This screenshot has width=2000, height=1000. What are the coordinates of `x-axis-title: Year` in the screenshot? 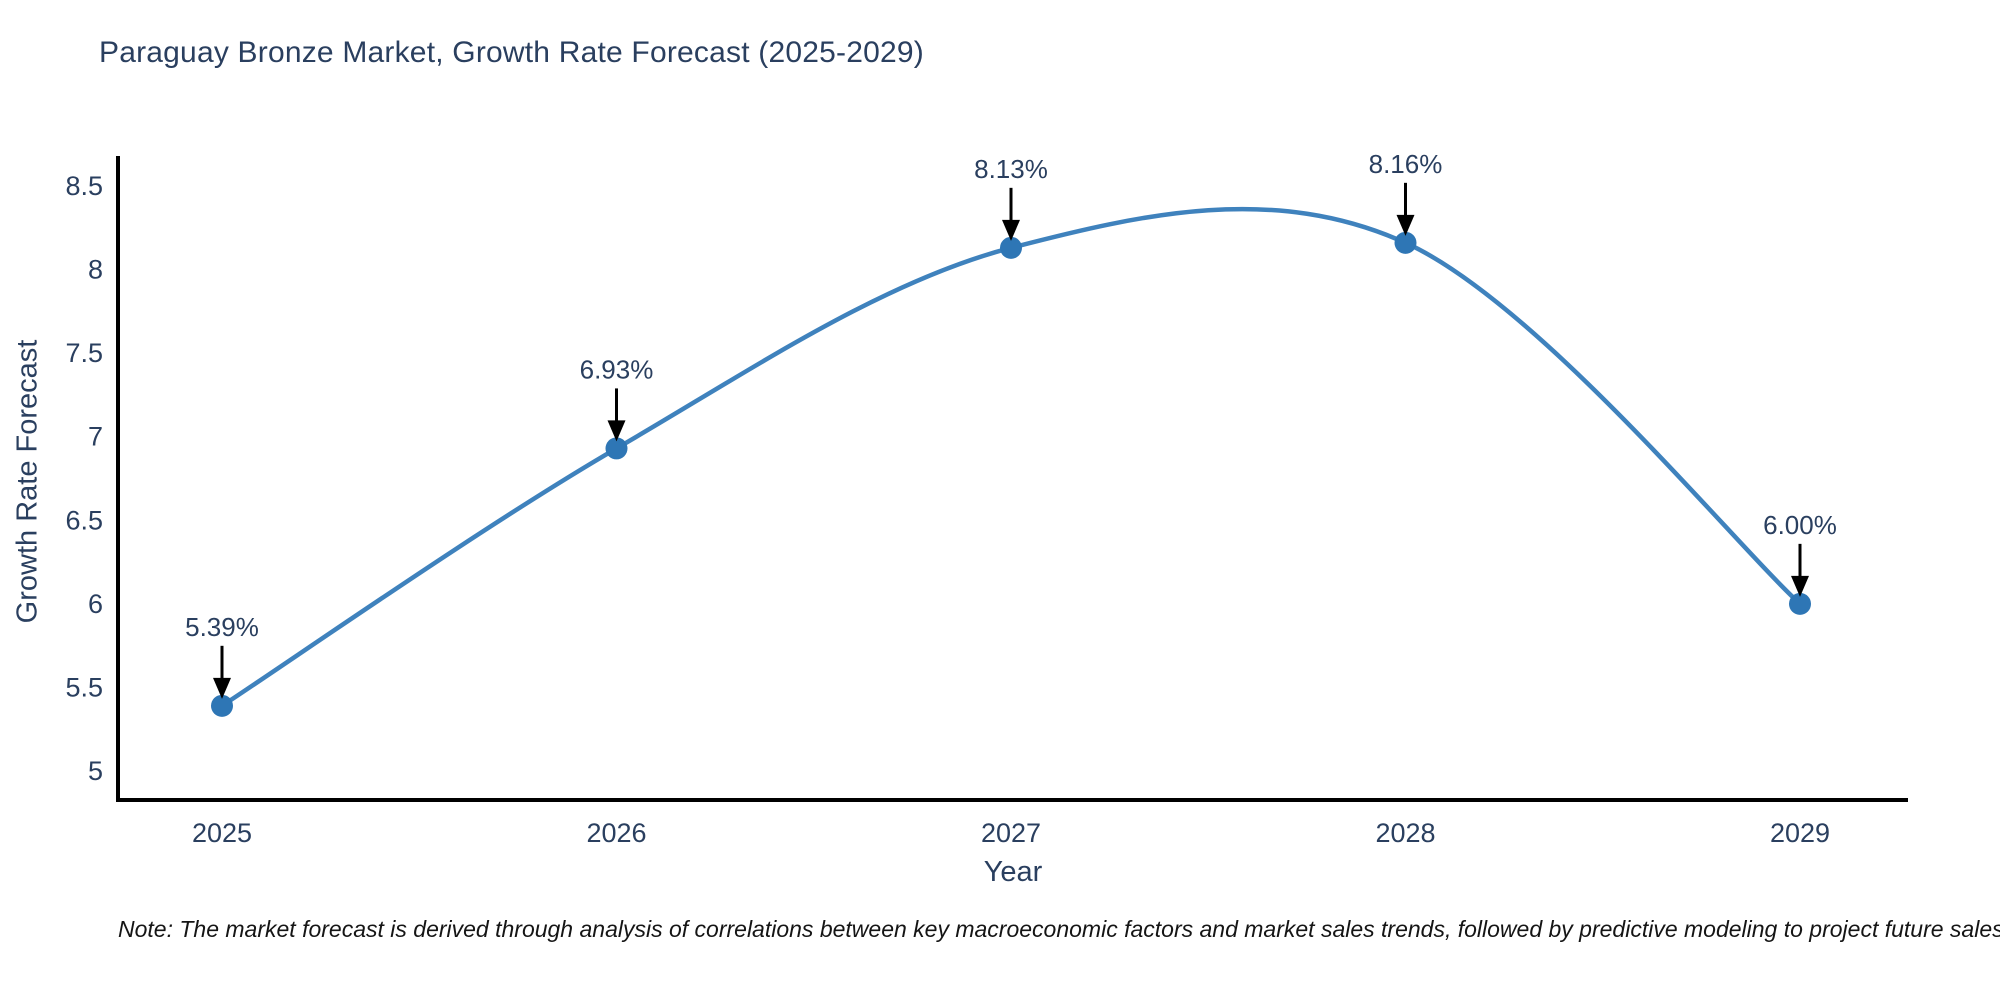 It's located at (1013, 872).